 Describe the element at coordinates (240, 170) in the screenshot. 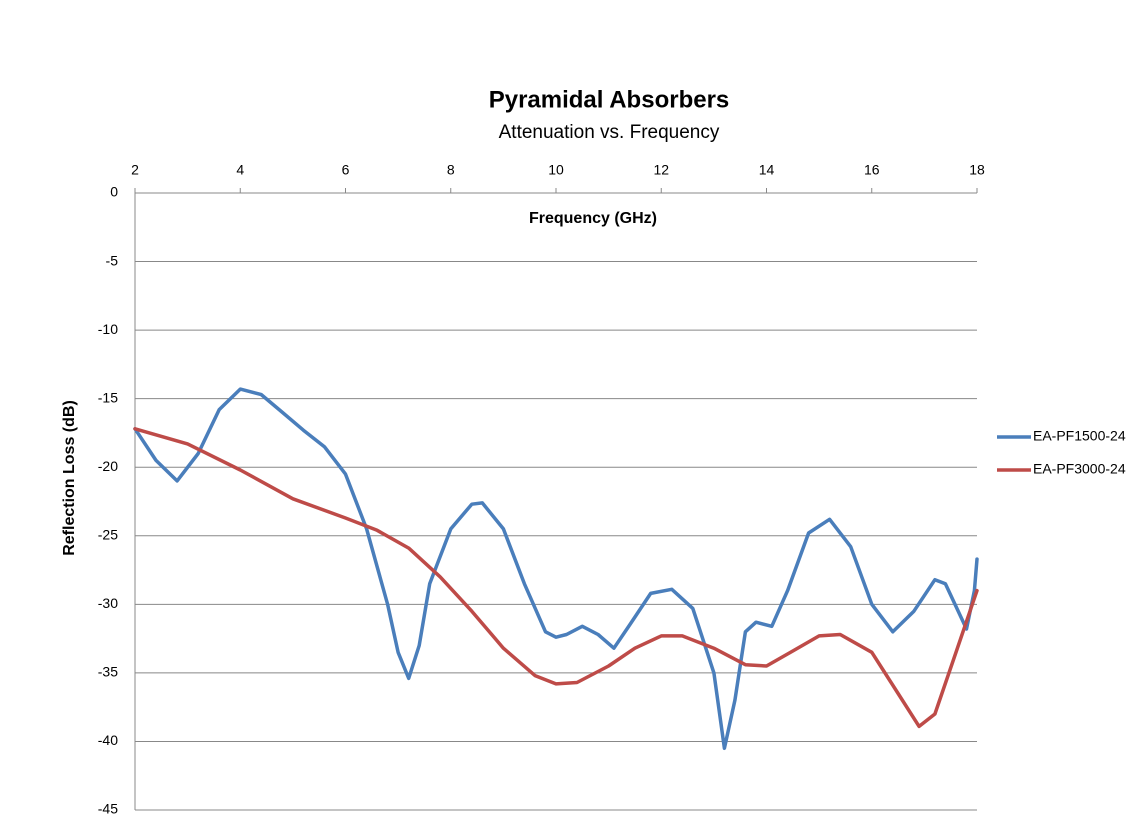

I see `x-tick-label: 4` at that location.